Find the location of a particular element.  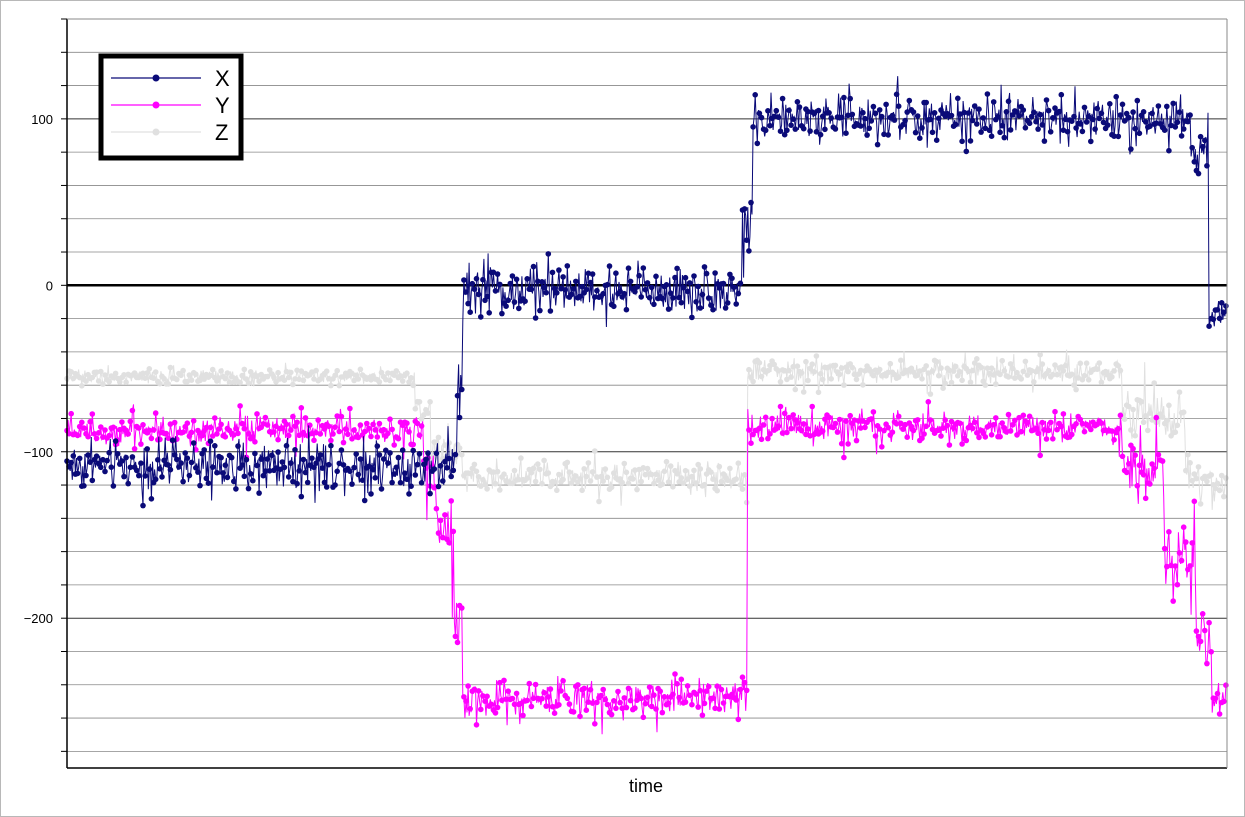

x-axis-title: time is located at coordinates (646, 786).